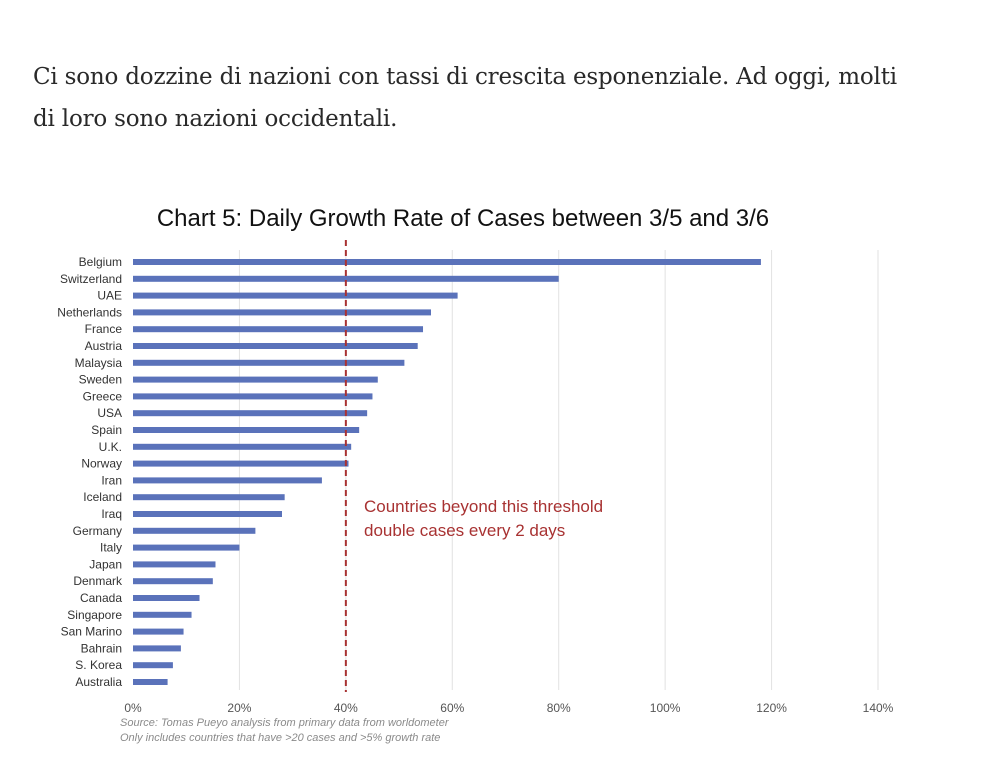  What do you see at coordinates (239, 708) in the screenshot?
I see `x-tick-label: 20%` at bounding box center [239, 708].